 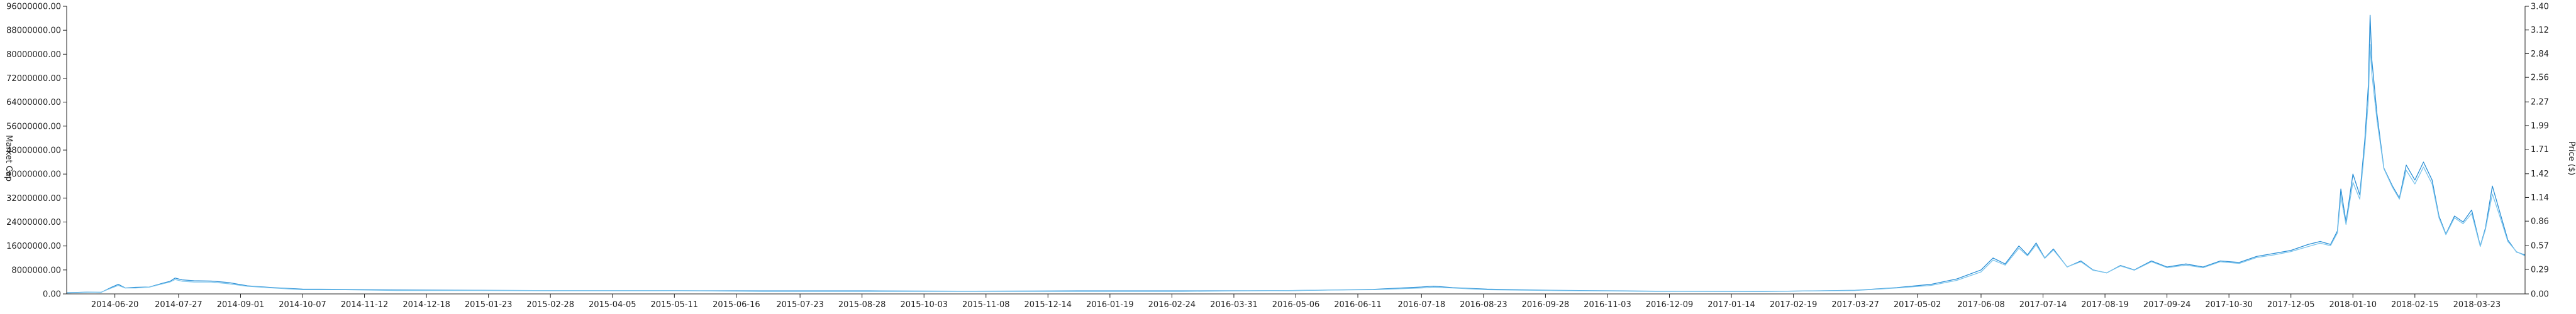 What do you see at coordinates (33, 31) in the screenshot?
I see `y-left-tick-label: 88000000.00` at bounding box center [33, 31].